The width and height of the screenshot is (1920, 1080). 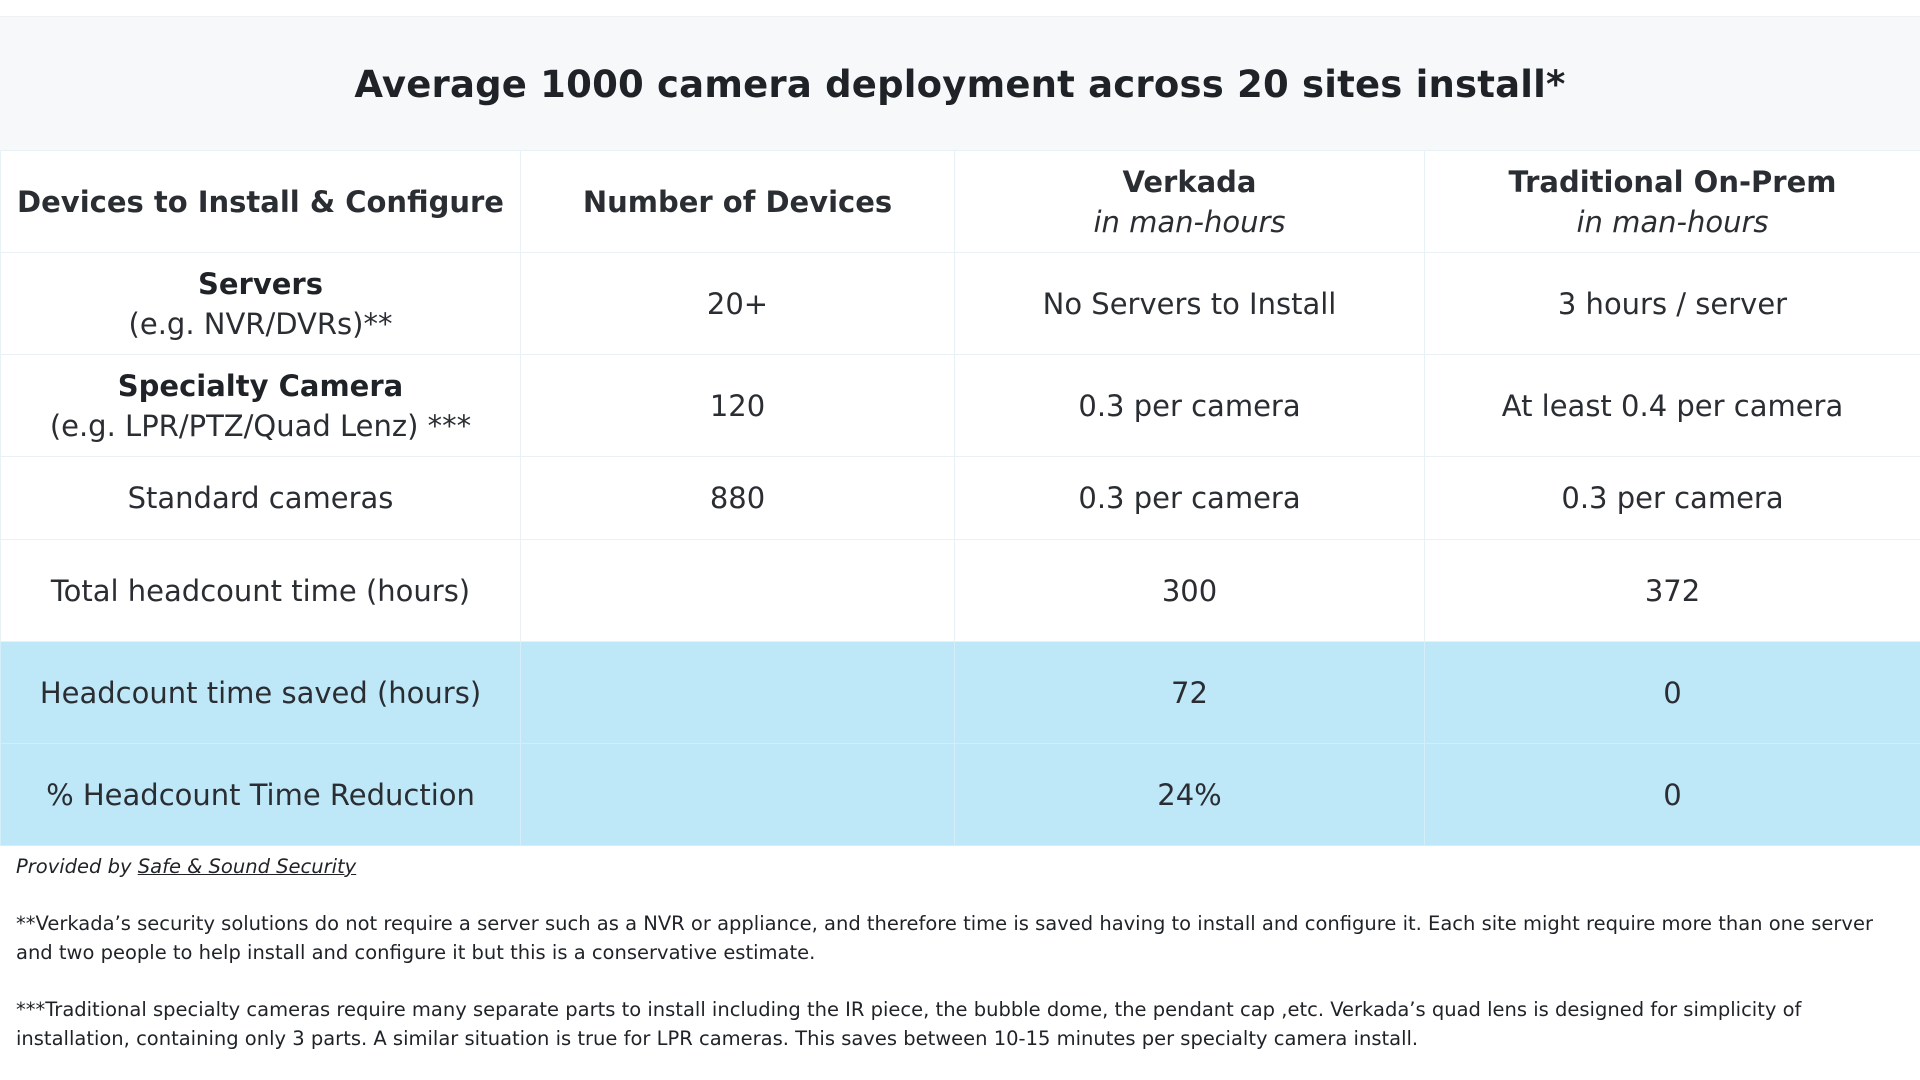 I want to click on table-row-total-headcount: Total headcount time (hours) 300 372, so click(x=960, y=590).